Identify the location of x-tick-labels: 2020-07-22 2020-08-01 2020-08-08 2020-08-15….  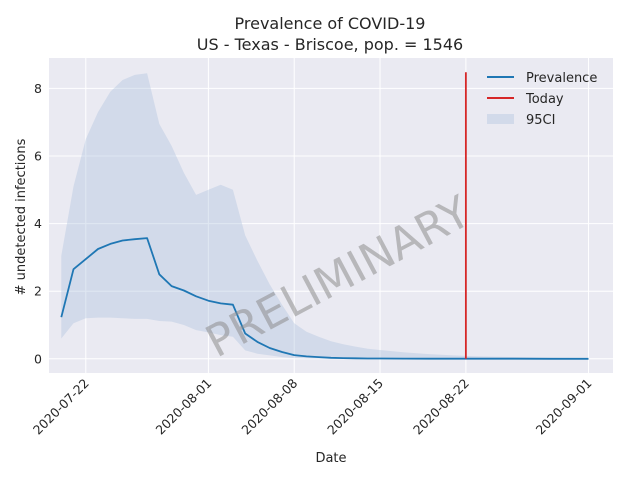
(312, 406).